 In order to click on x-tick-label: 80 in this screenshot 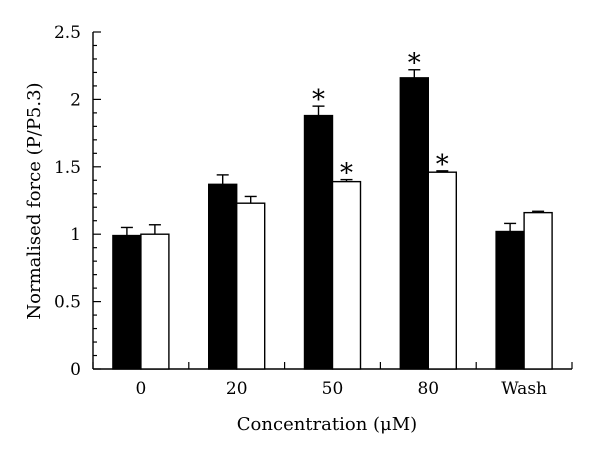, I will do `click(428, 389)`.